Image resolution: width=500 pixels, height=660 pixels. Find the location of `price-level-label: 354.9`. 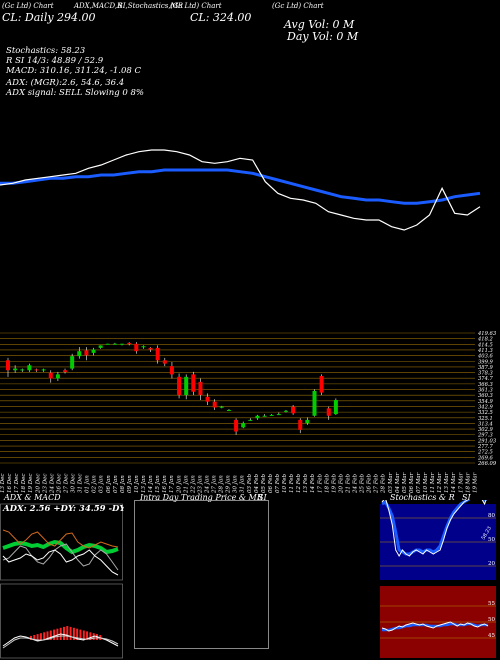

price-level-label: 354.9 is located at coordinates (486, 402).